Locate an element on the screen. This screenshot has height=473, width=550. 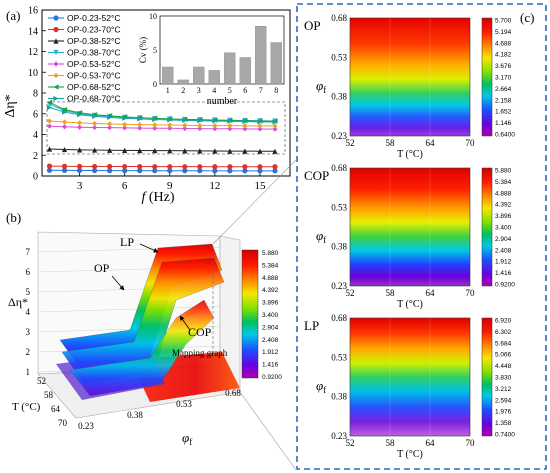
panel-a-inset-y-axis-title: Cv (%) is located at coordinates (143, 50).